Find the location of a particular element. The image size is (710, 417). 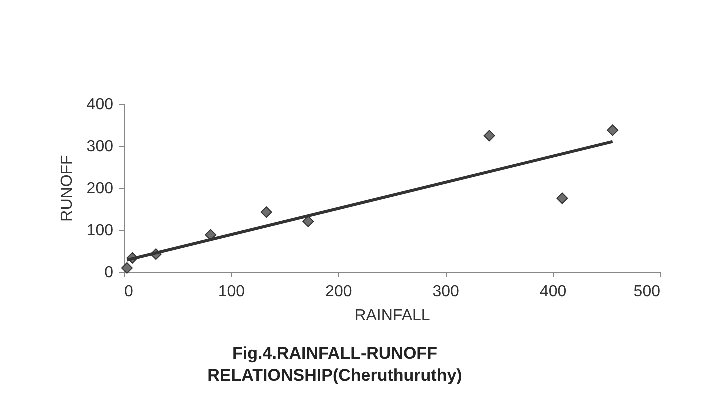

text: Fig.4.RAINFALL-RUNOFF RELATIONSHIP(Cheruthuruthy) is located at coordinates (335, 365).